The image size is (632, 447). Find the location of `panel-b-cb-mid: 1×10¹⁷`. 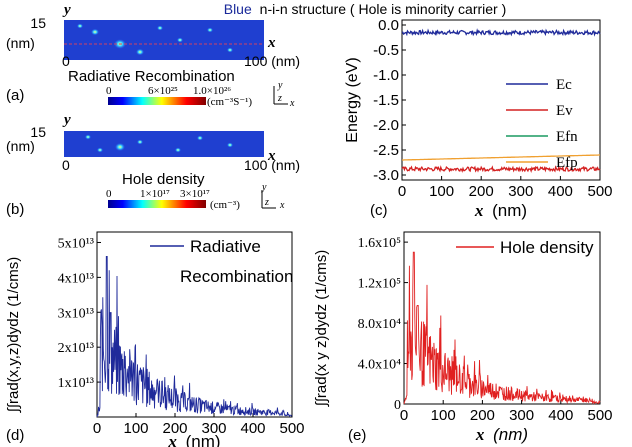

panel-b-cb-mid: 1×10¹⁷ is located at coordinates (155, 194).